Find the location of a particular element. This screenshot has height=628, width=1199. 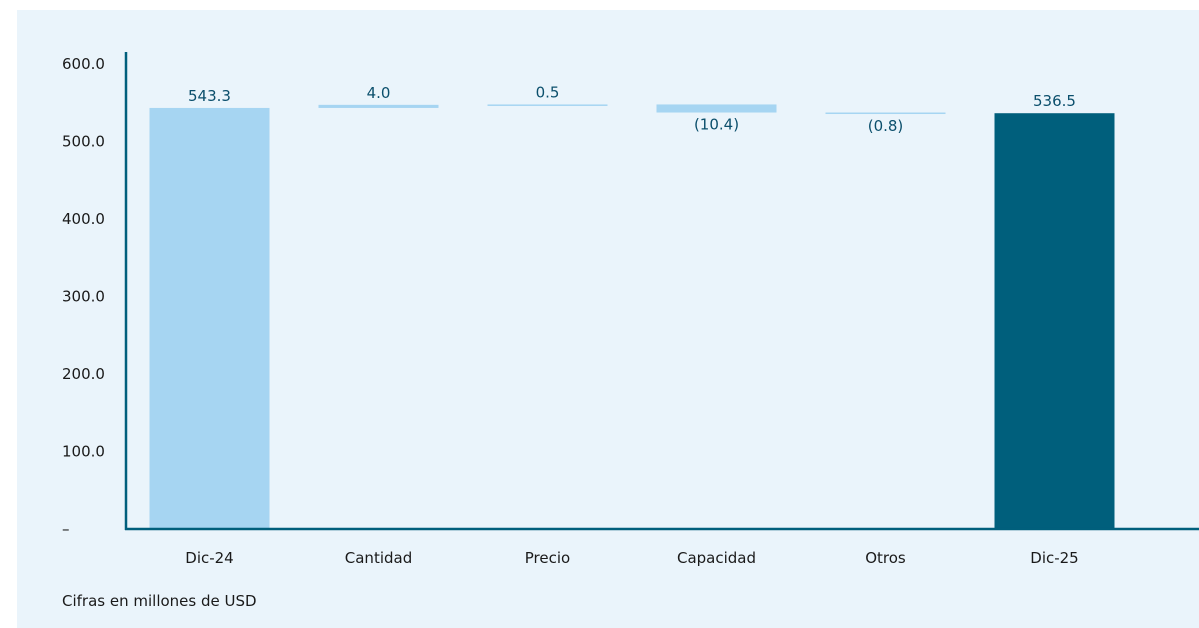

data-label: 536.5 is located at coordinates (1054, 101).